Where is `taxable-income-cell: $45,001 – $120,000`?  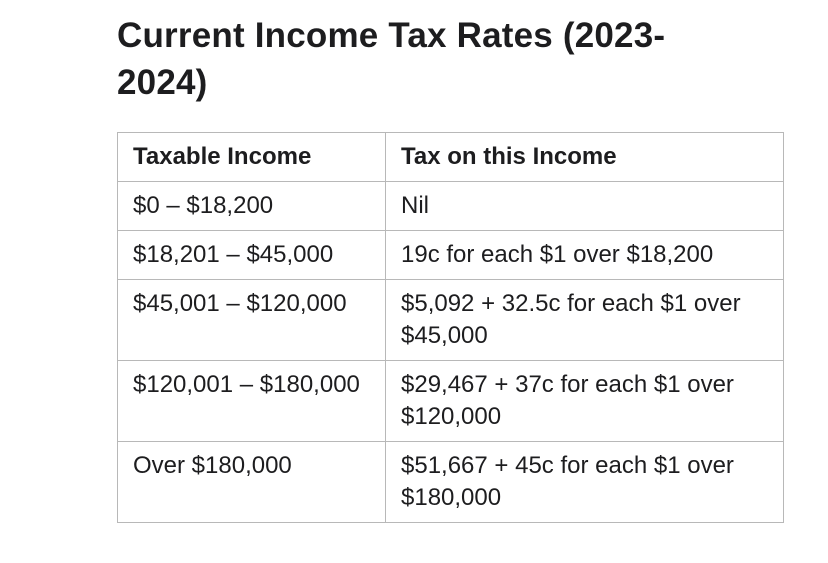
taxable-income-cell: $45,001 – $120,000 is located at coordinates (251, 320).